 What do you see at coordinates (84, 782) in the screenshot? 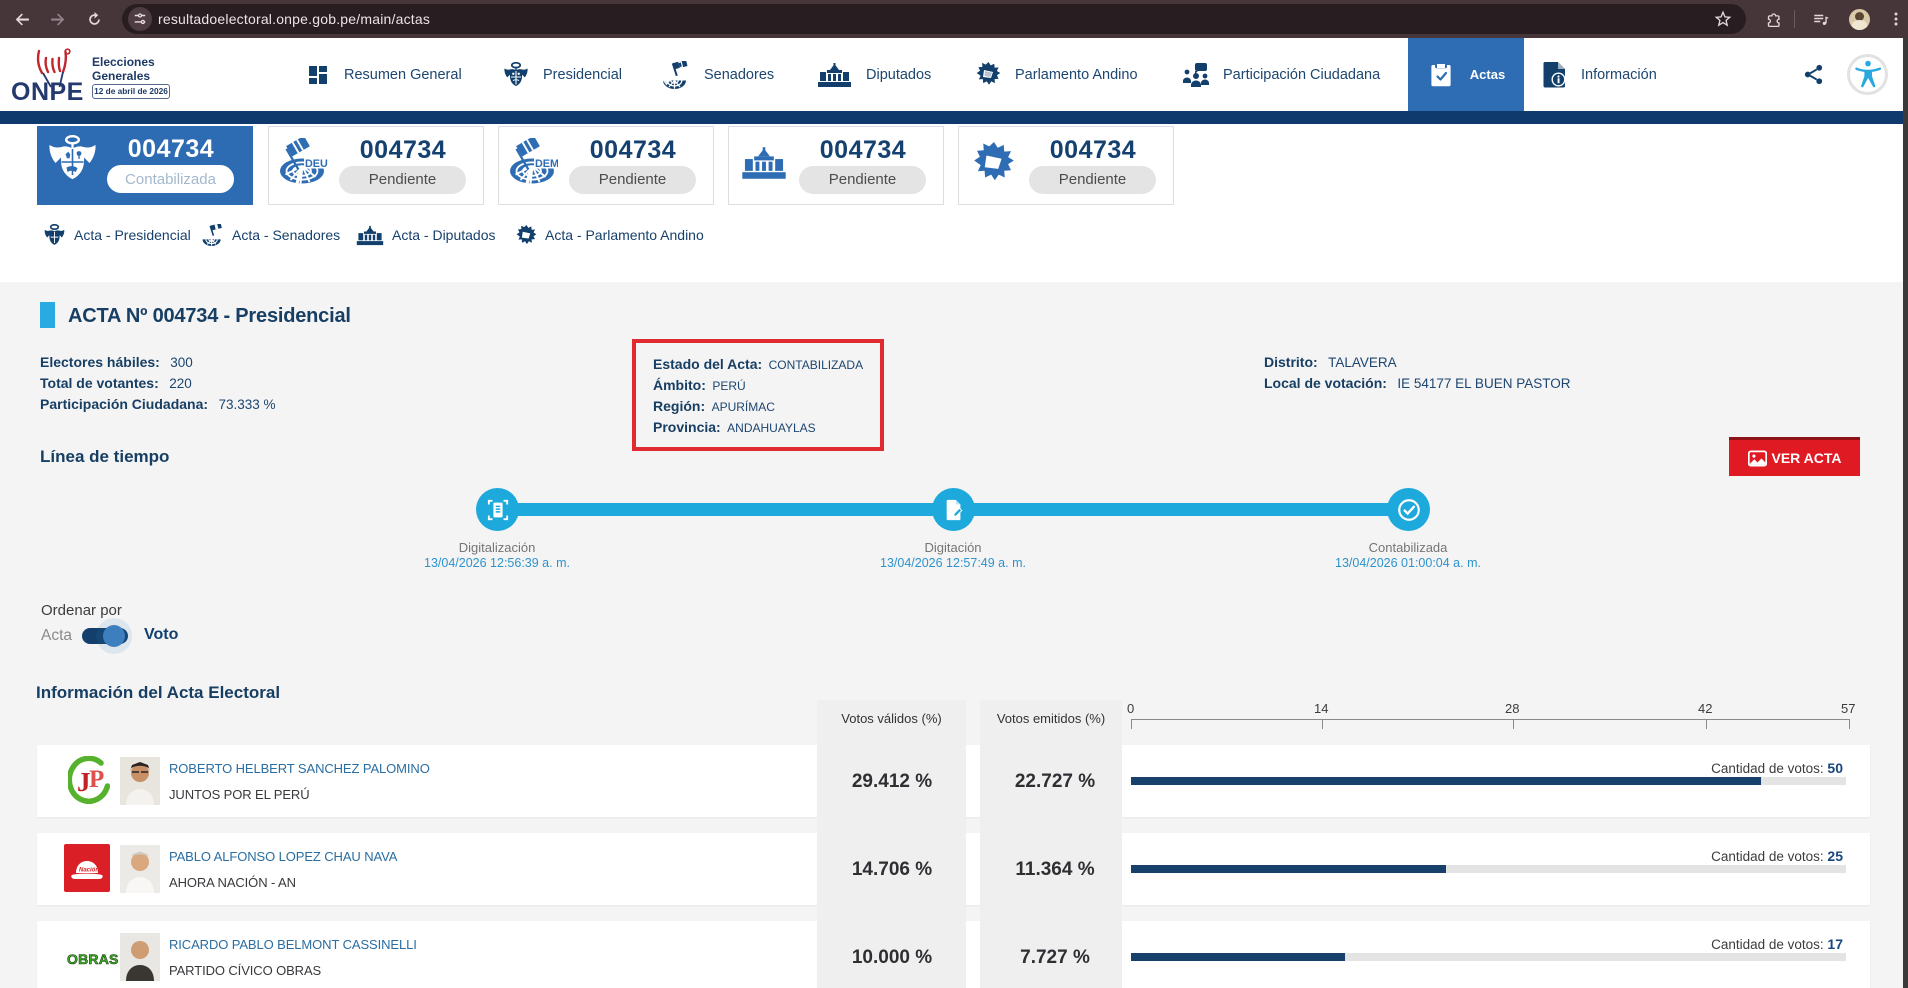
I see `svg-text: J` at bounding box center [84, 782].